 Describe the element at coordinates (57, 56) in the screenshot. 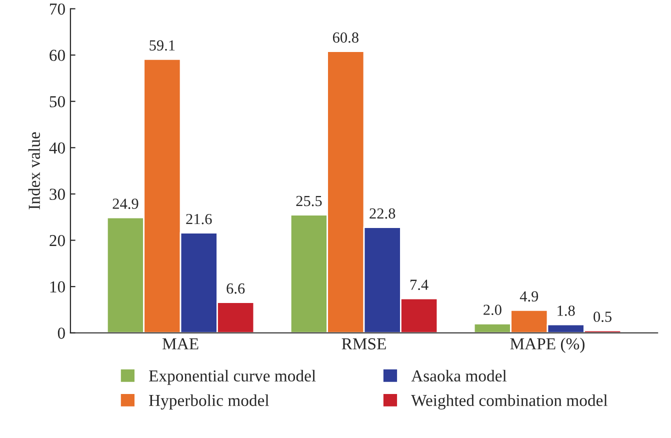

I see `y-tick-label: 60` at that location.